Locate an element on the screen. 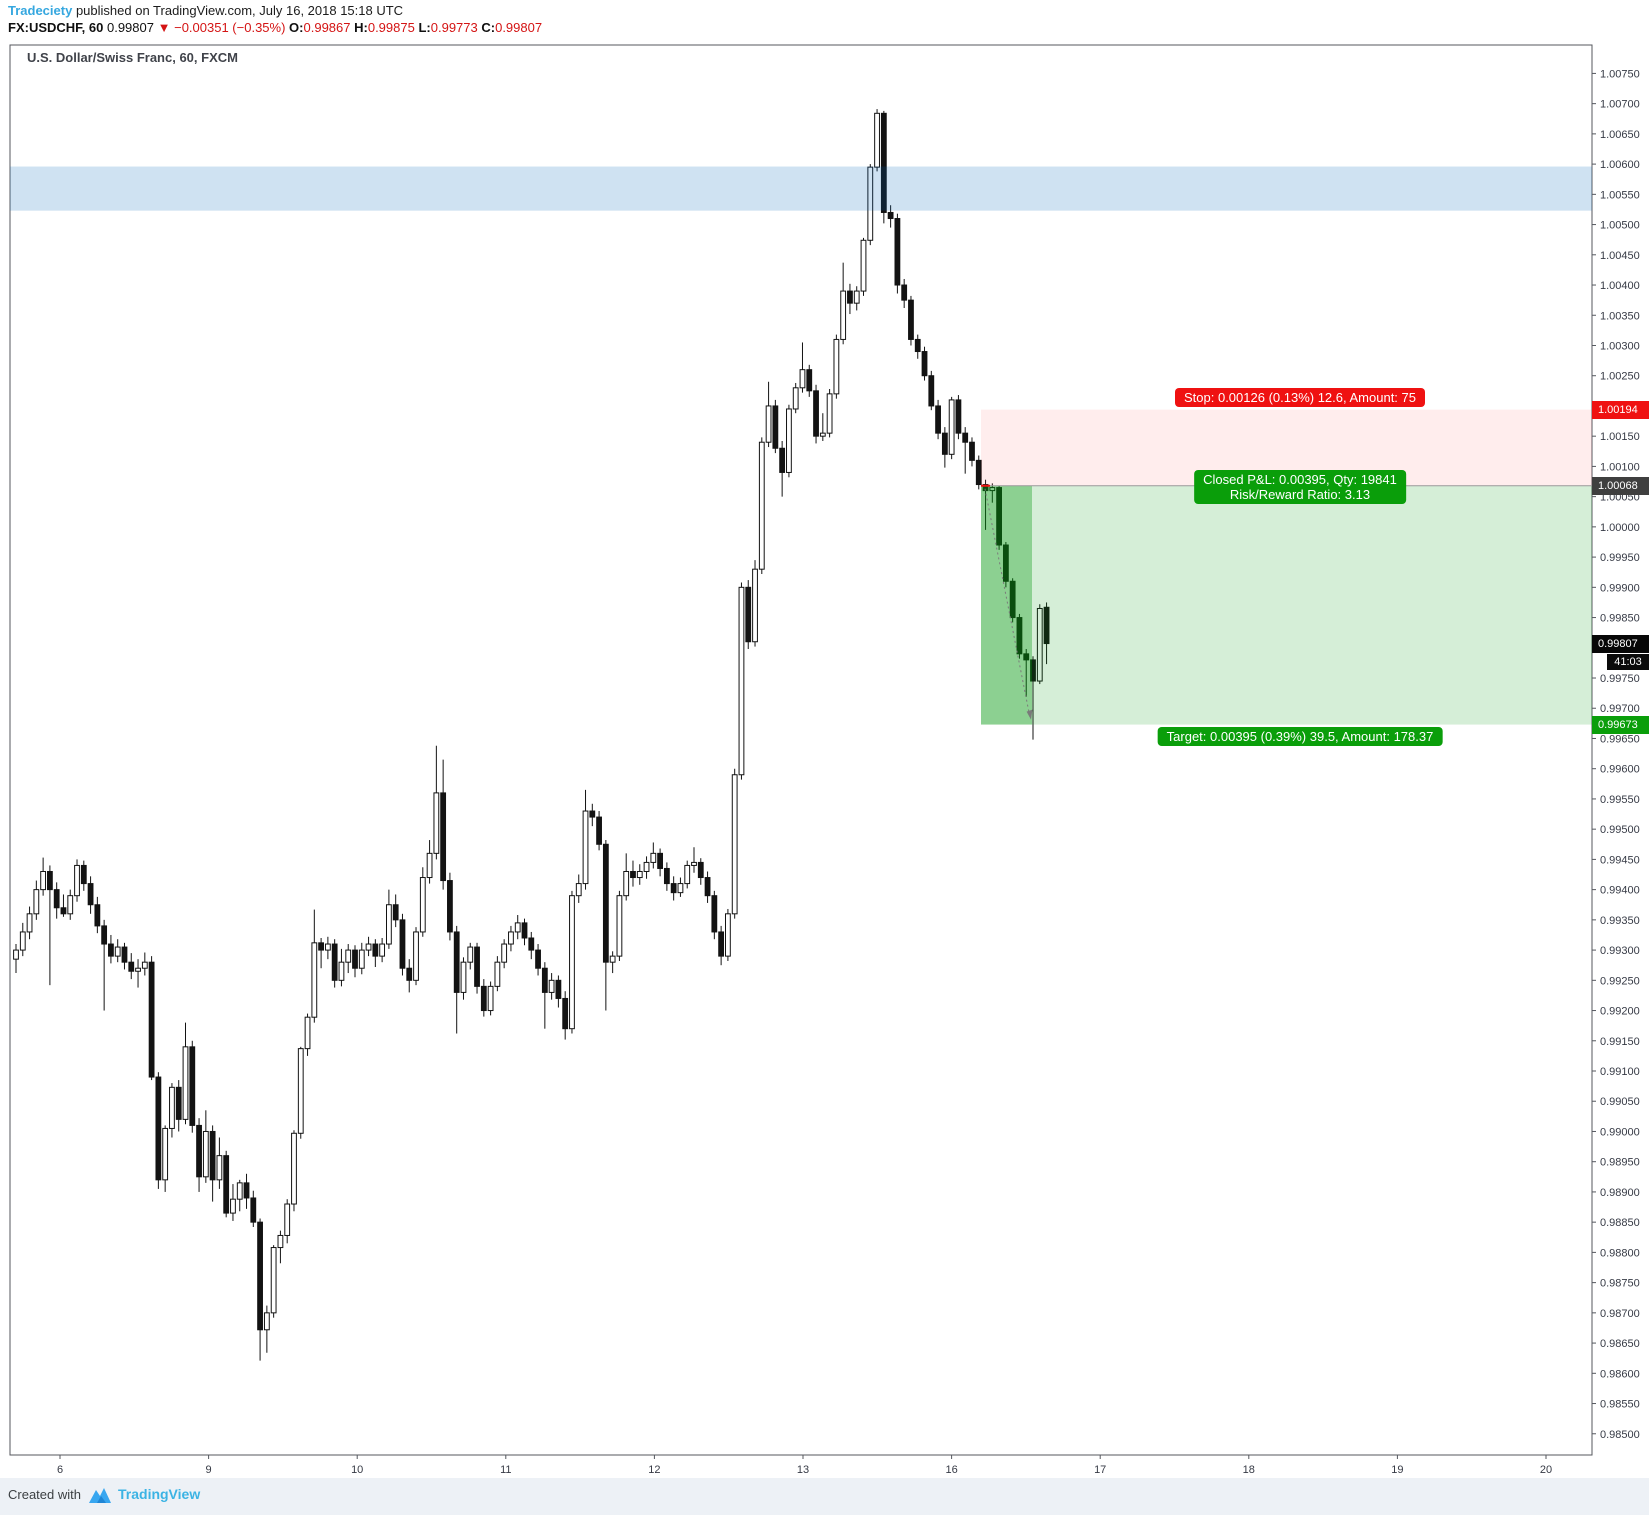 The width and height of the screenshot is (1649, 1515). svg-text: 1.00000 is located at coordinates (1620, 528).